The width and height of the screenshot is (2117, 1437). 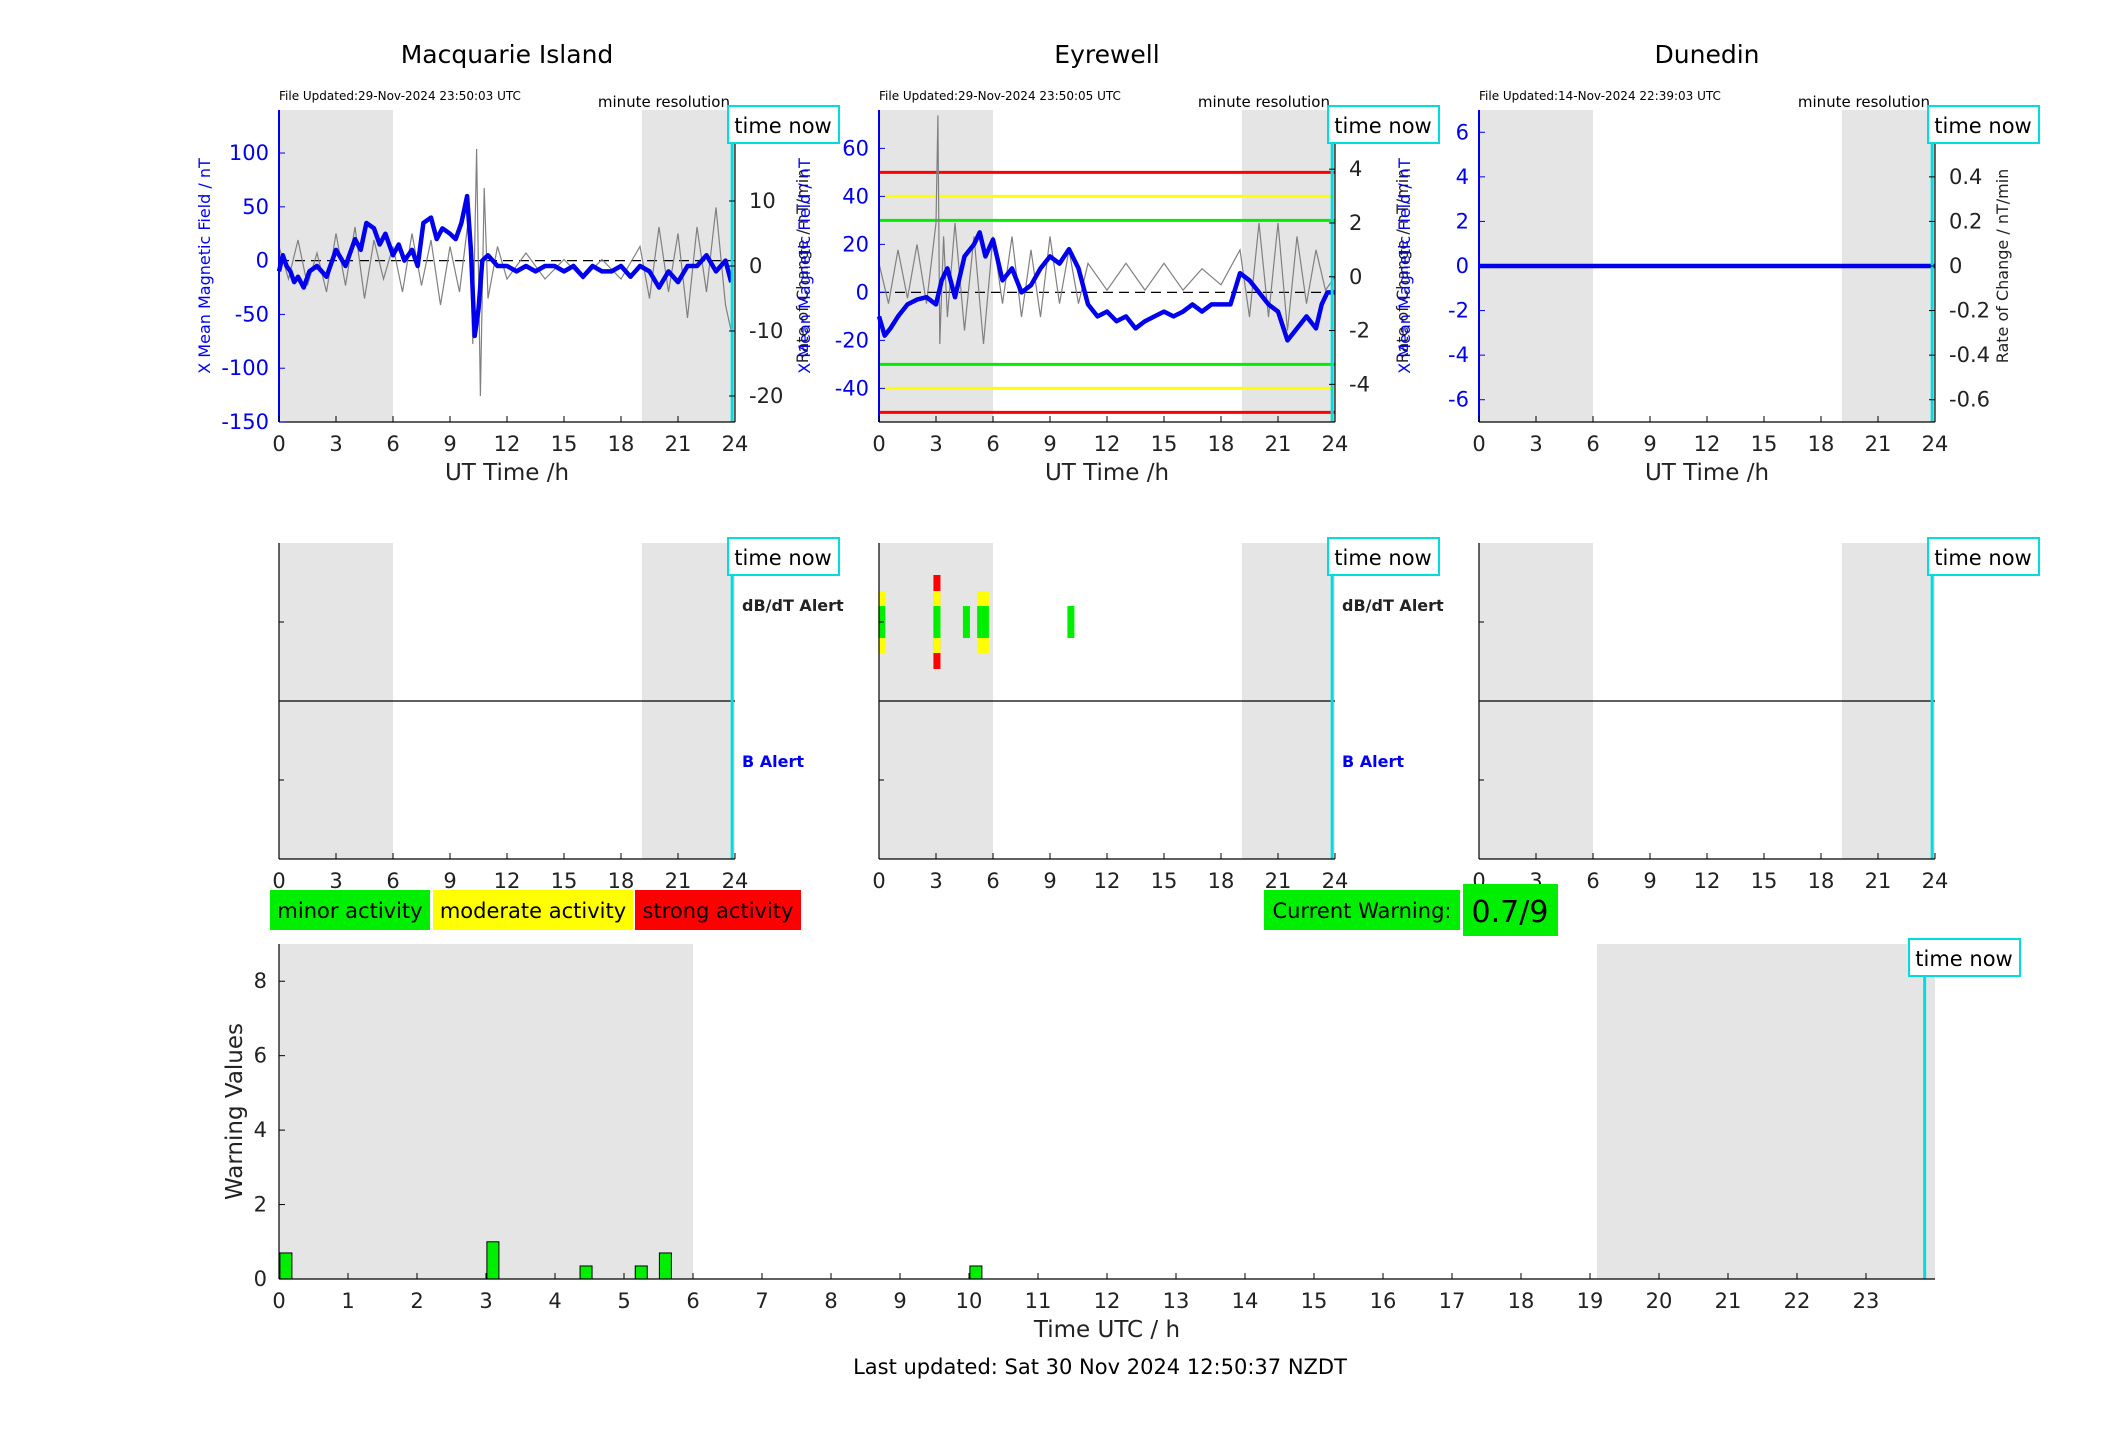 What do you see at coordinates (400, 96) in the screenshot?
I see `file-updated-label: File Updated:29-Nov-2024 23:50:03 UTC` at bounding box center [400, 96].